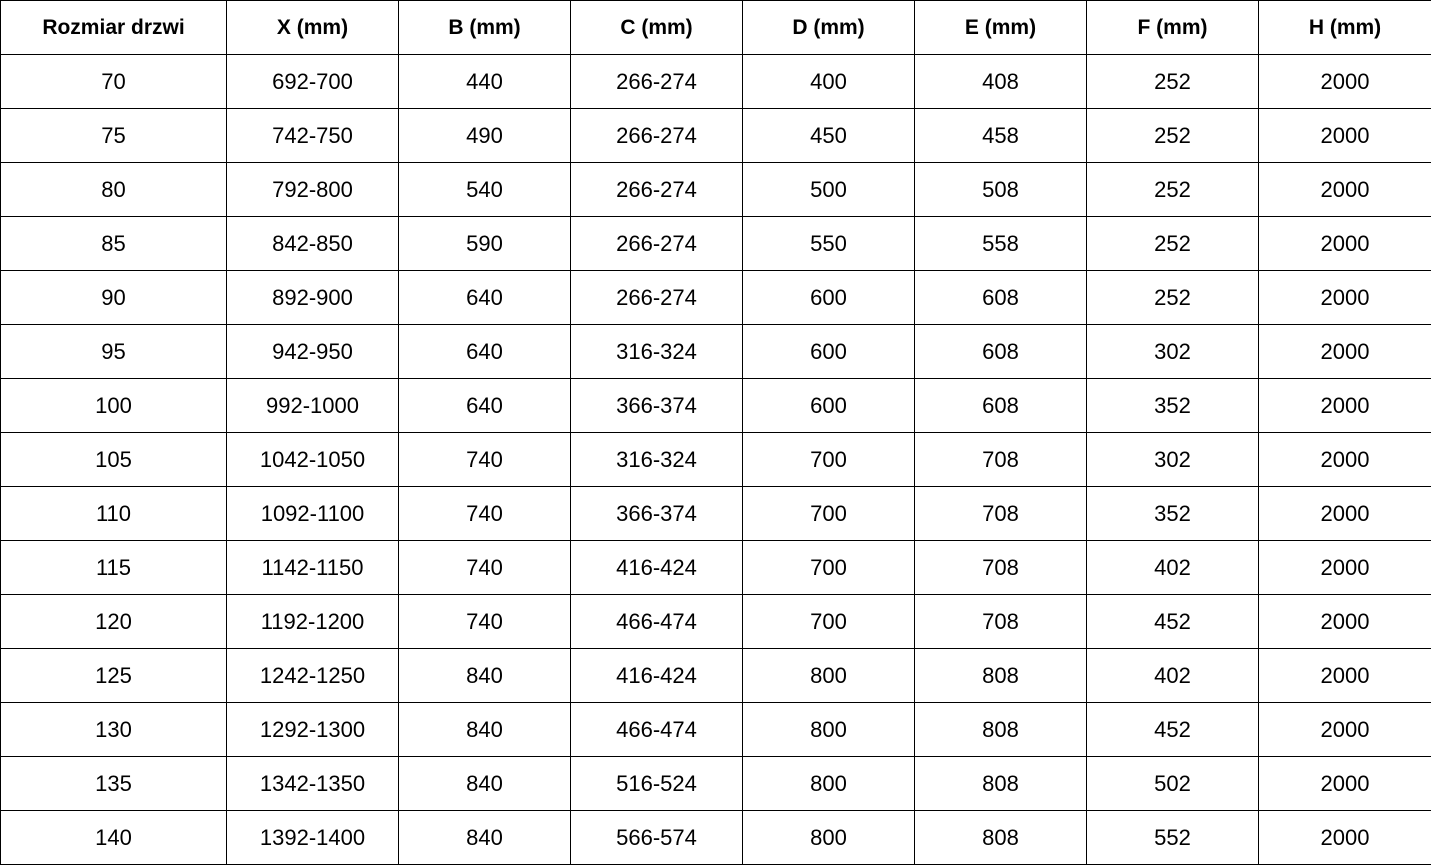 This screenshot has width=1431, height=865. What do you see at coordinates (656, 27) in the screenshot?
I see `column-header: C (mm)` at bounding box center [656, 27].